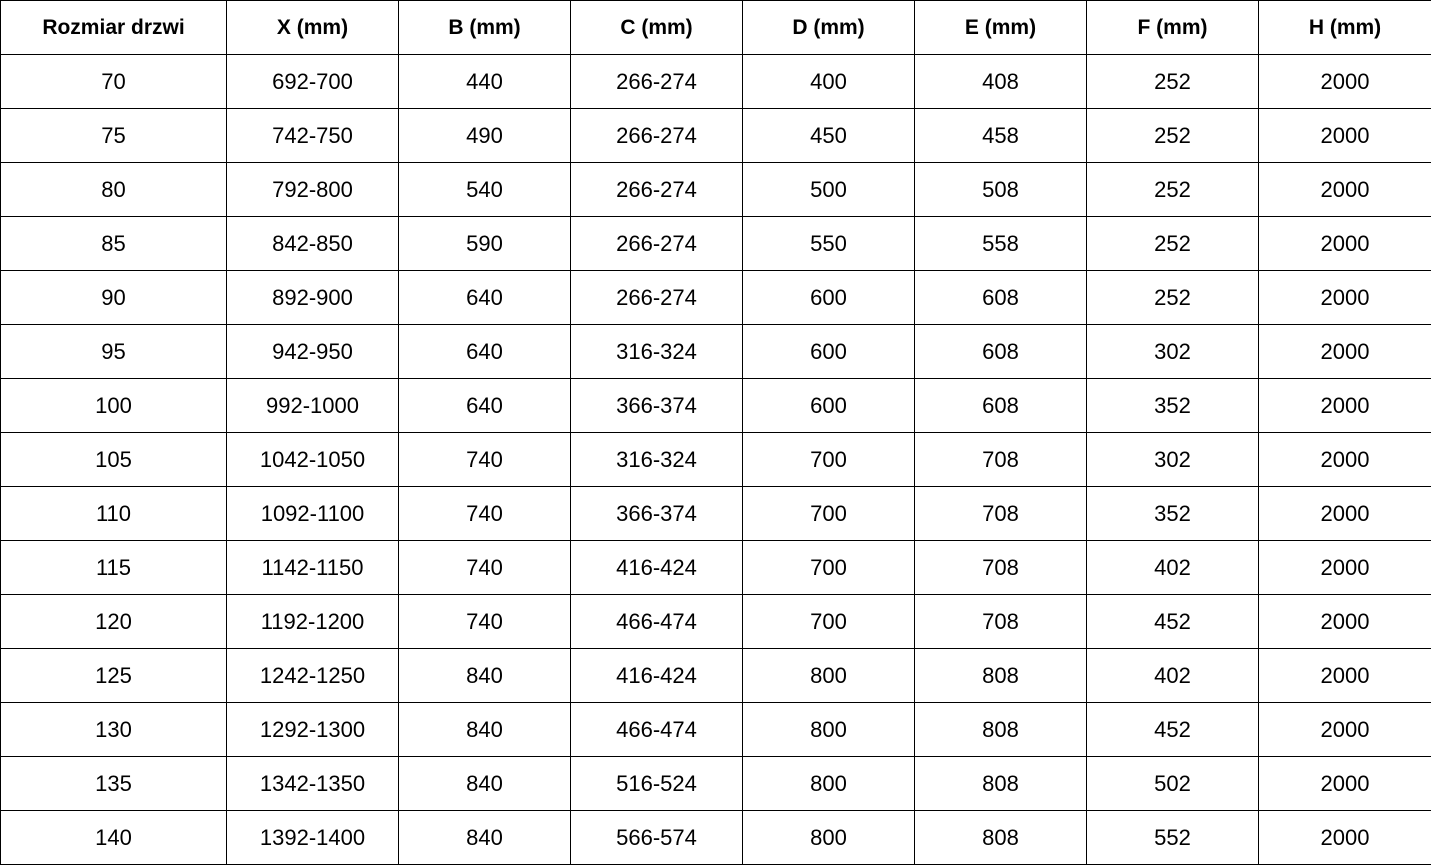 This screenshot has width=1431, height=865. What do you see at coordinates (656, 27) in the screenshot?
I see `column-header: C (mm)` at bounding box center [656, 27].